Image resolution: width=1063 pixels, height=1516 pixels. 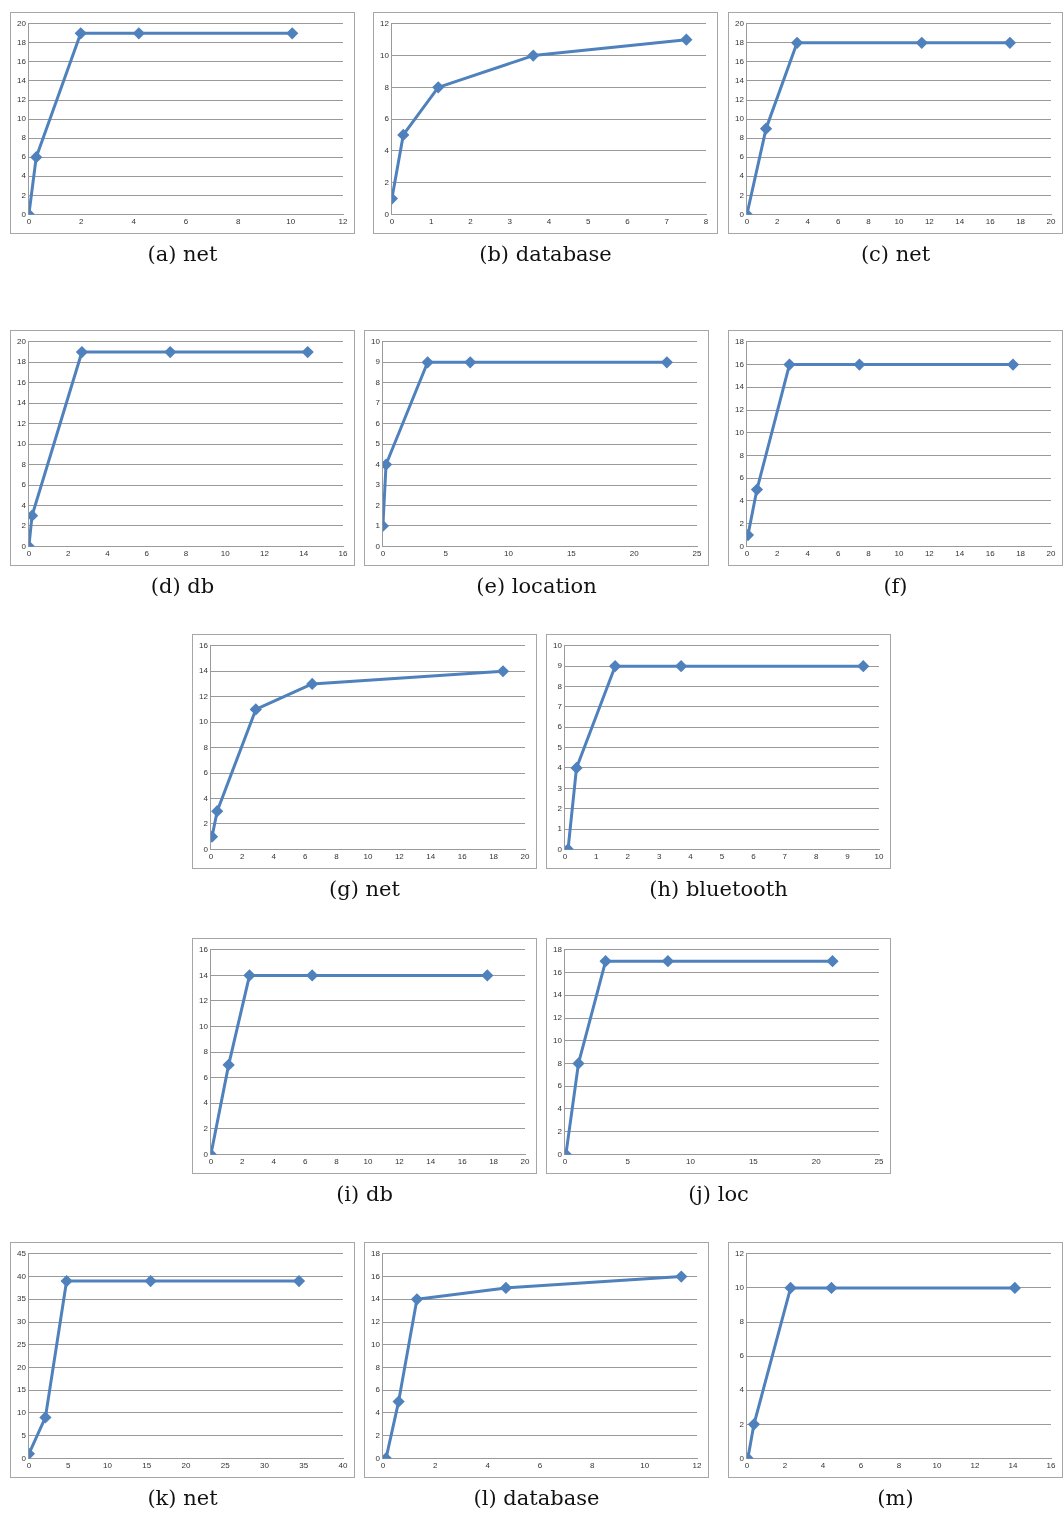 I want to click on text: (i) db, so click(x=364, y=1194).